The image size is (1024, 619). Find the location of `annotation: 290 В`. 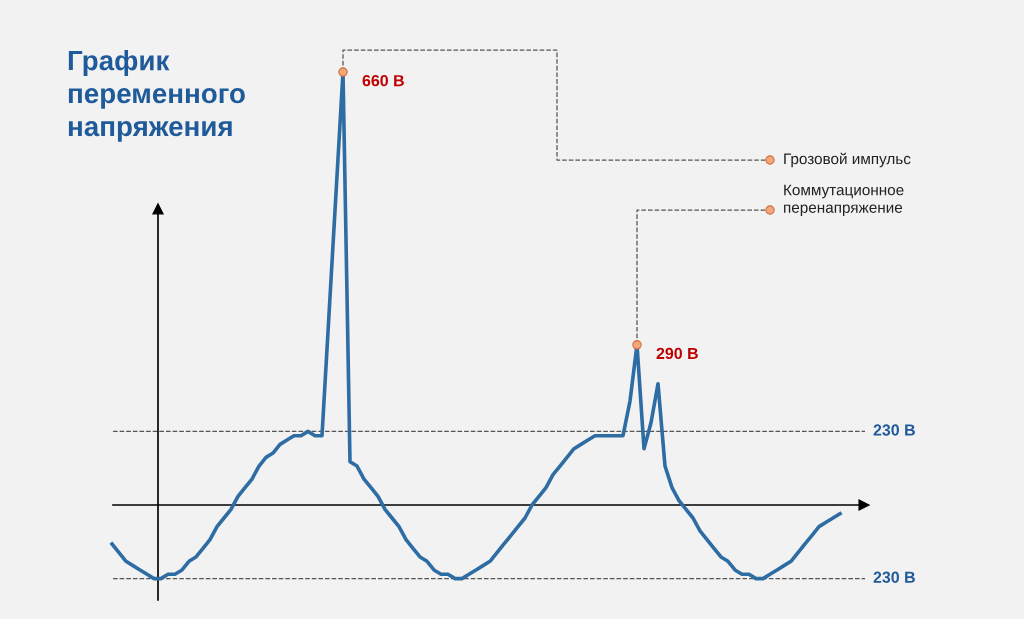

annotation: 290 В is located at coordinates (677, 353).